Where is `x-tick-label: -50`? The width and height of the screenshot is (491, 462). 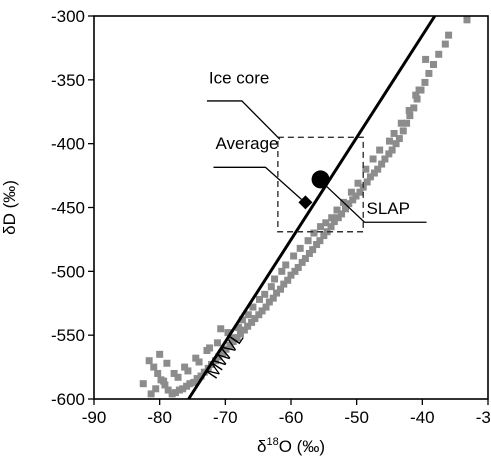
x-tick-label: -50 is located at coordinates (356, 417).